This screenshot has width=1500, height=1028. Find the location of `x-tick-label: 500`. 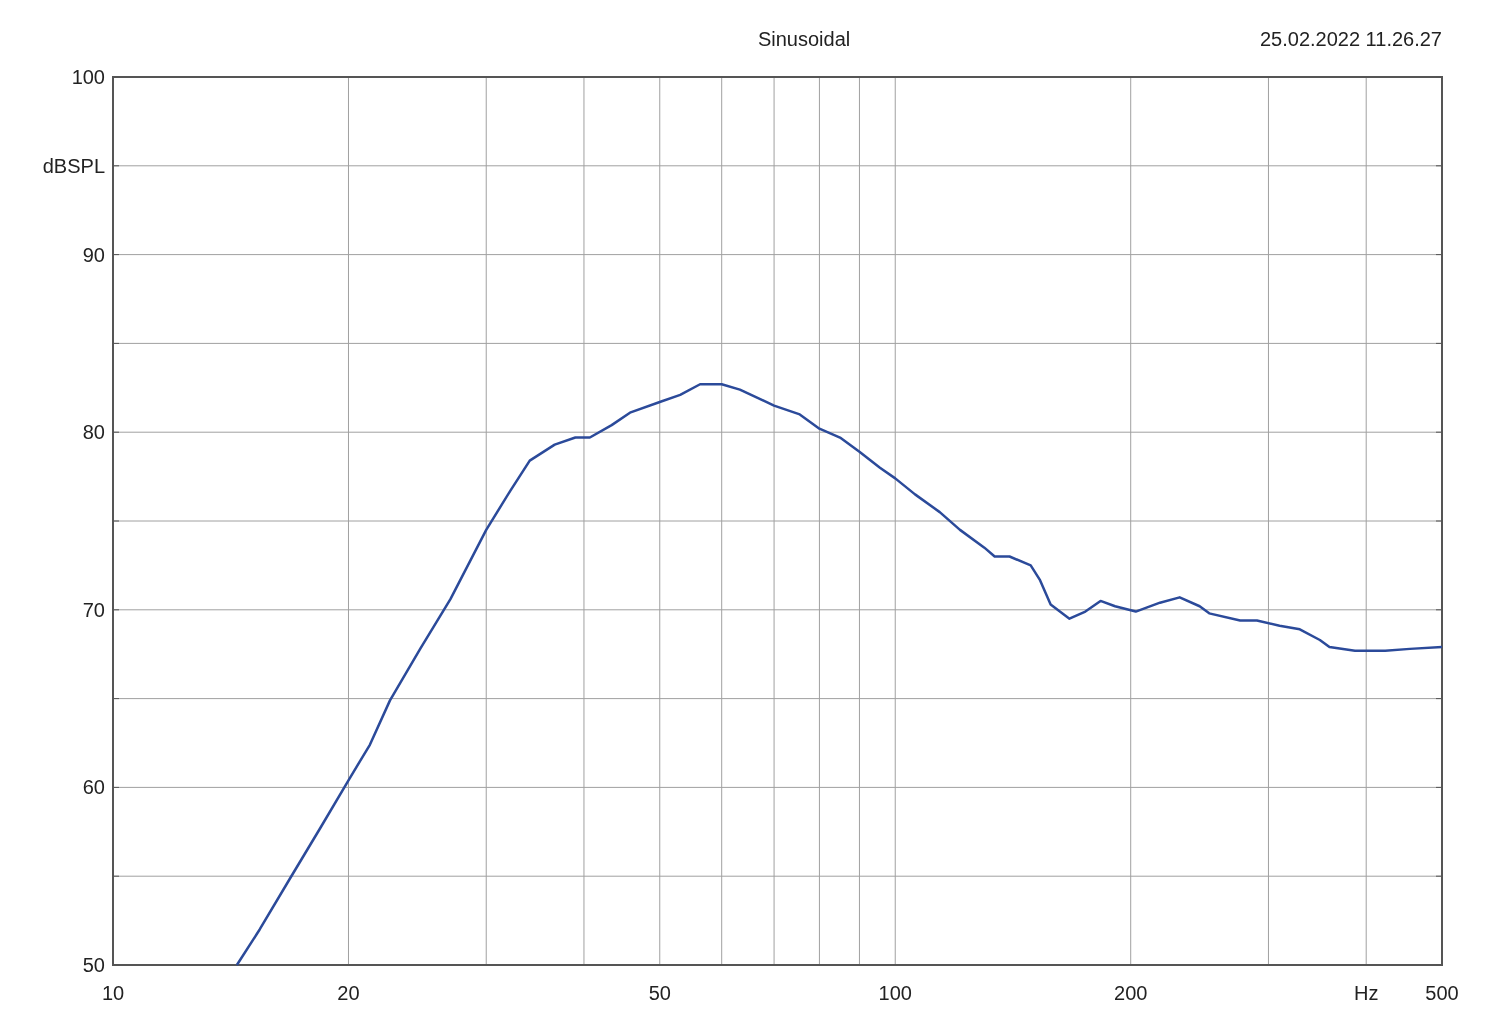

x-tick-label: 500 is located at coordinates (1442, 993).